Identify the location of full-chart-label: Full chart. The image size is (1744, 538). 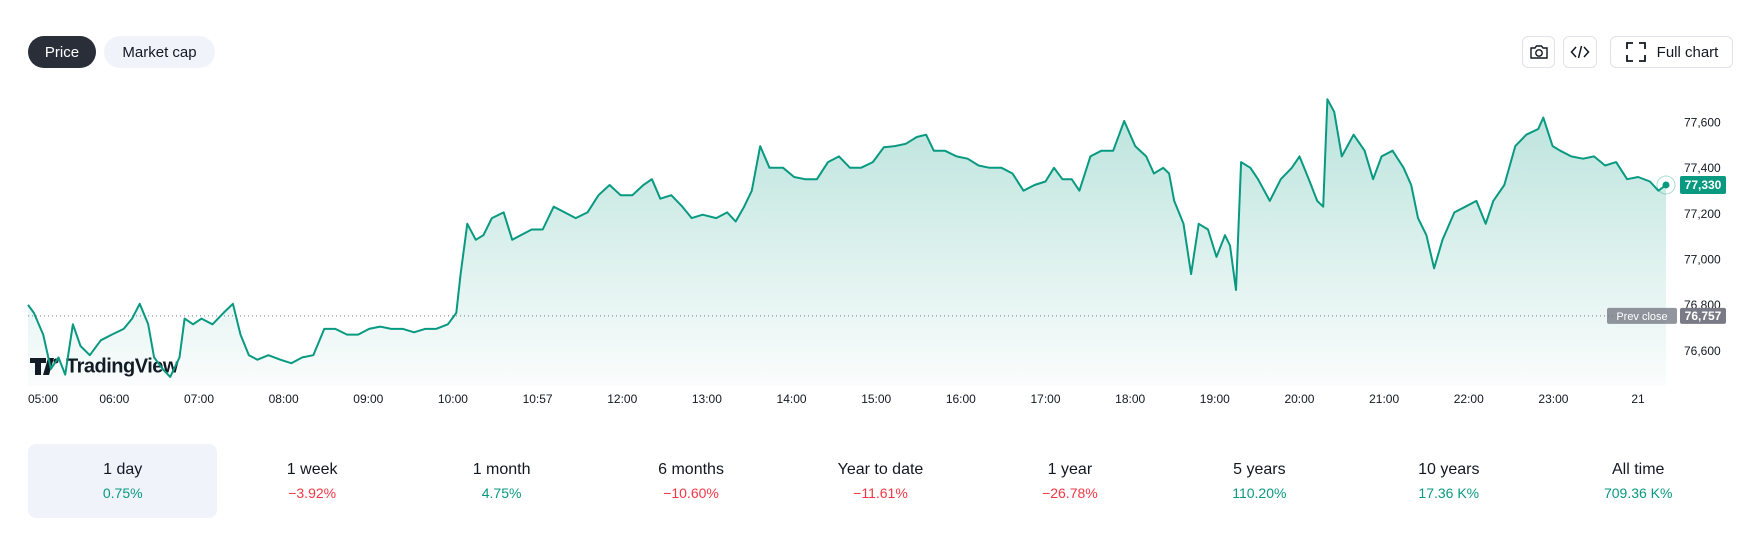
(1687, 52).